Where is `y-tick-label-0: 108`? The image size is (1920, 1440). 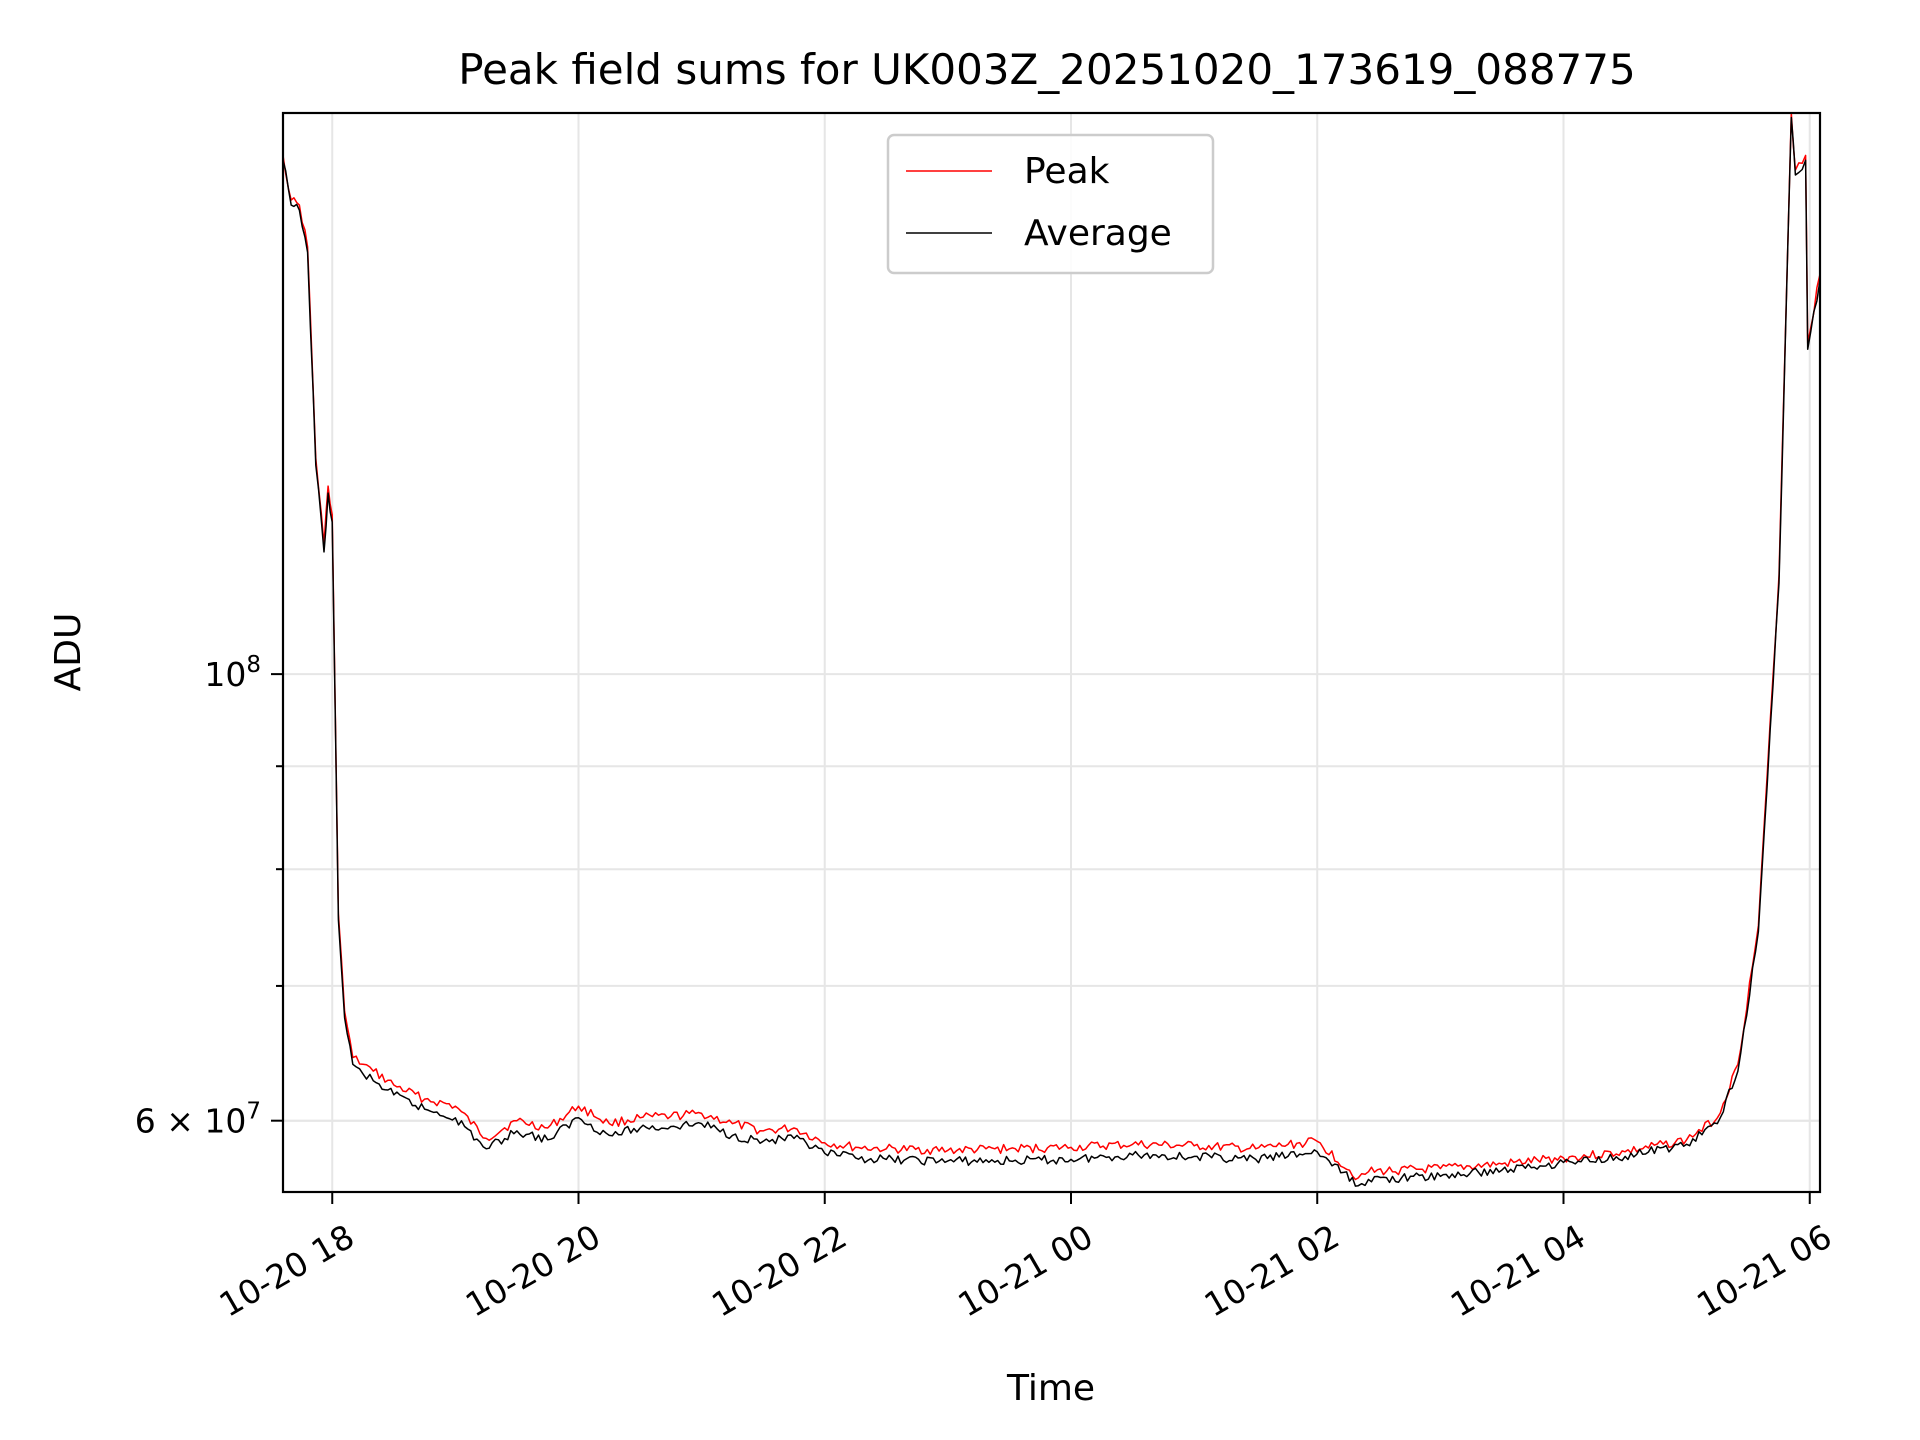 y-tick-label-0: 108 is located at coordinates (232, 673).